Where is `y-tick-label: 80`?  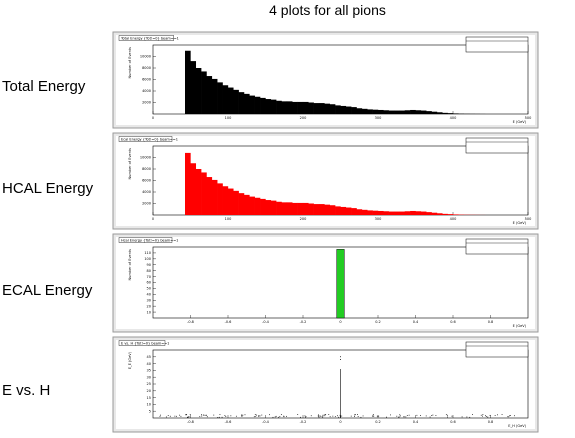 y-tick-label: 80 is located at coordinates (149, 271).